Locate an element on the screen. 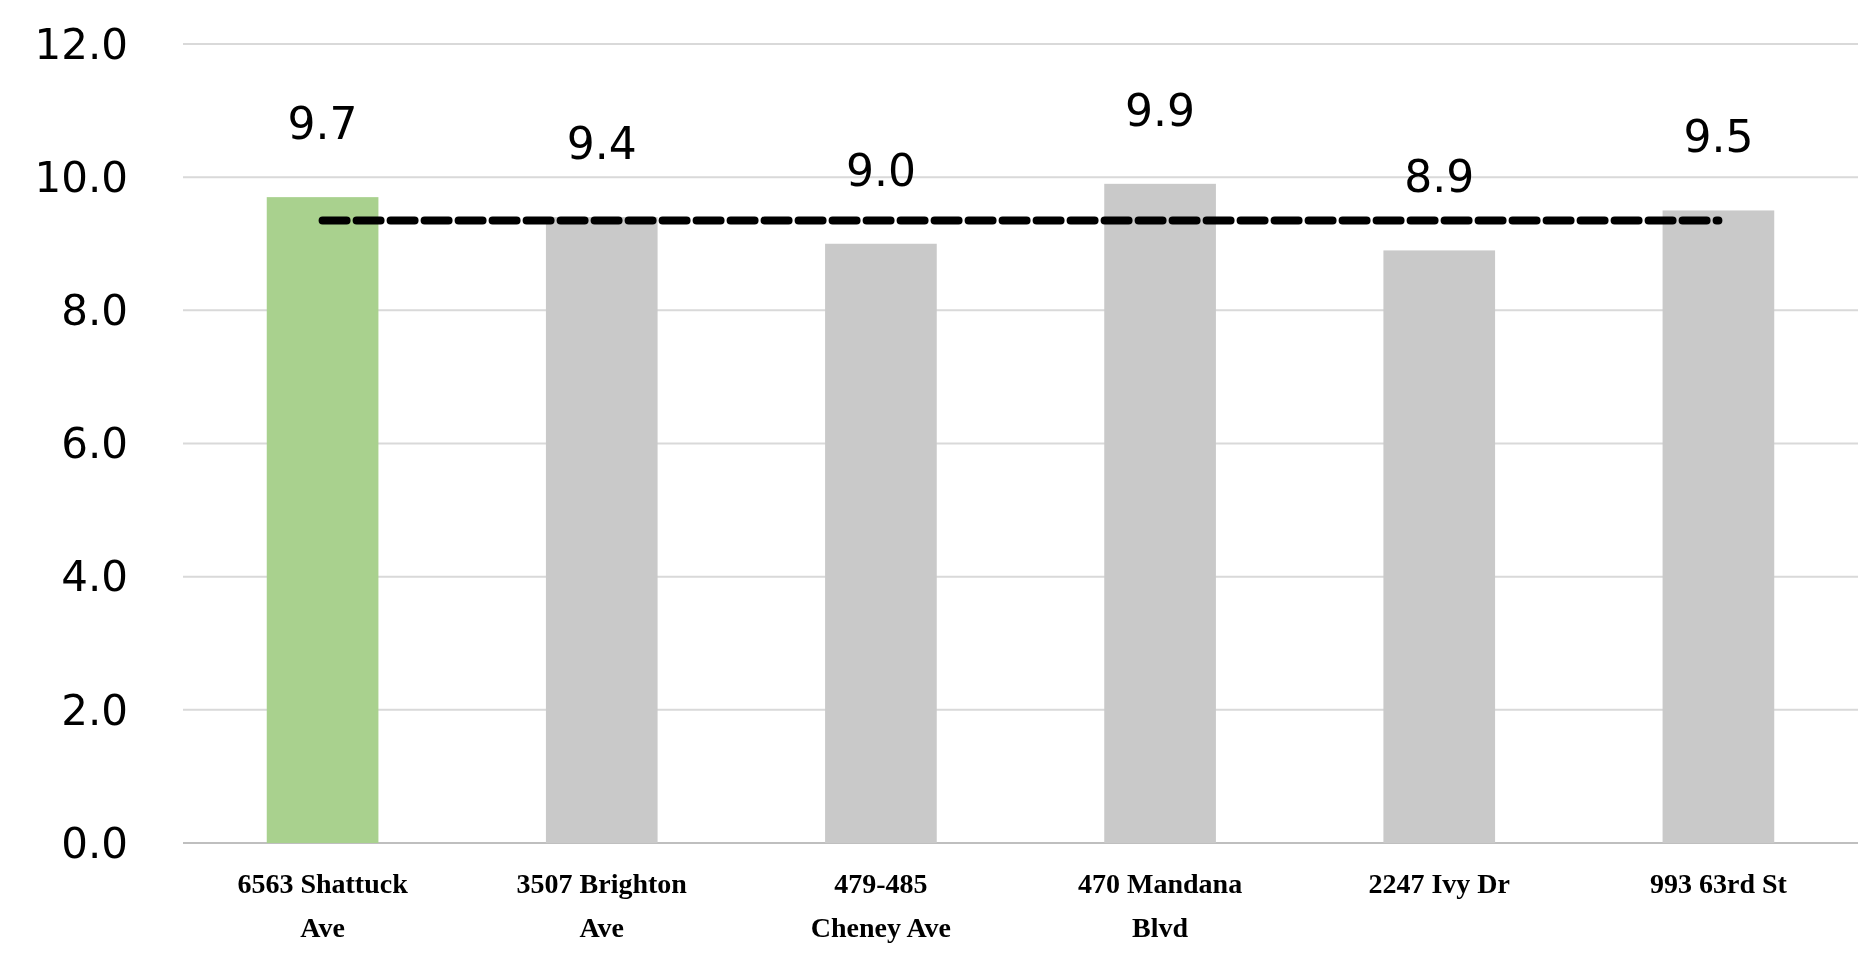  x-tick-label: 993 63rd St is located at coordinates (1718, 883).